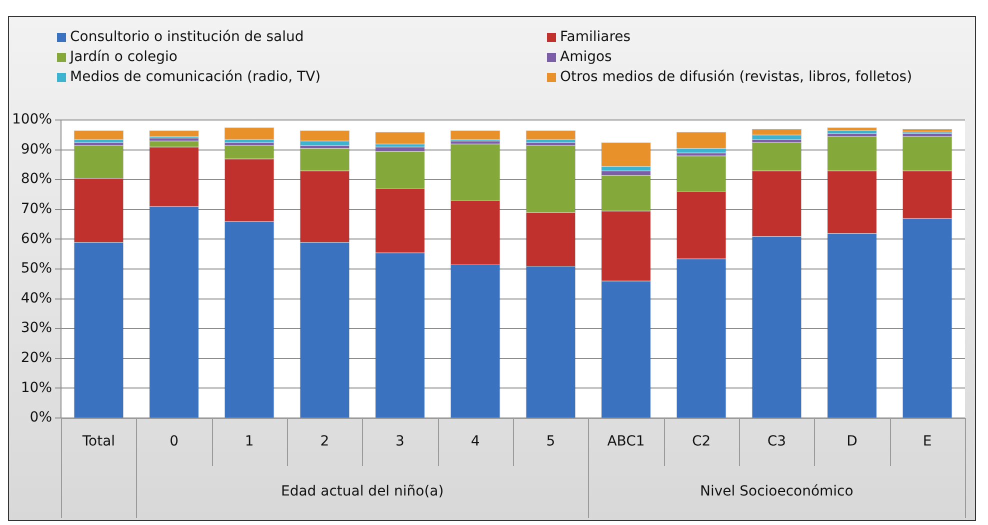 This screenshot has height=525, width=988. What do you see at coordinates (36, 209) in the screenshot?
I see `y-tick-label: 70%` at bounding box center [36, 209].